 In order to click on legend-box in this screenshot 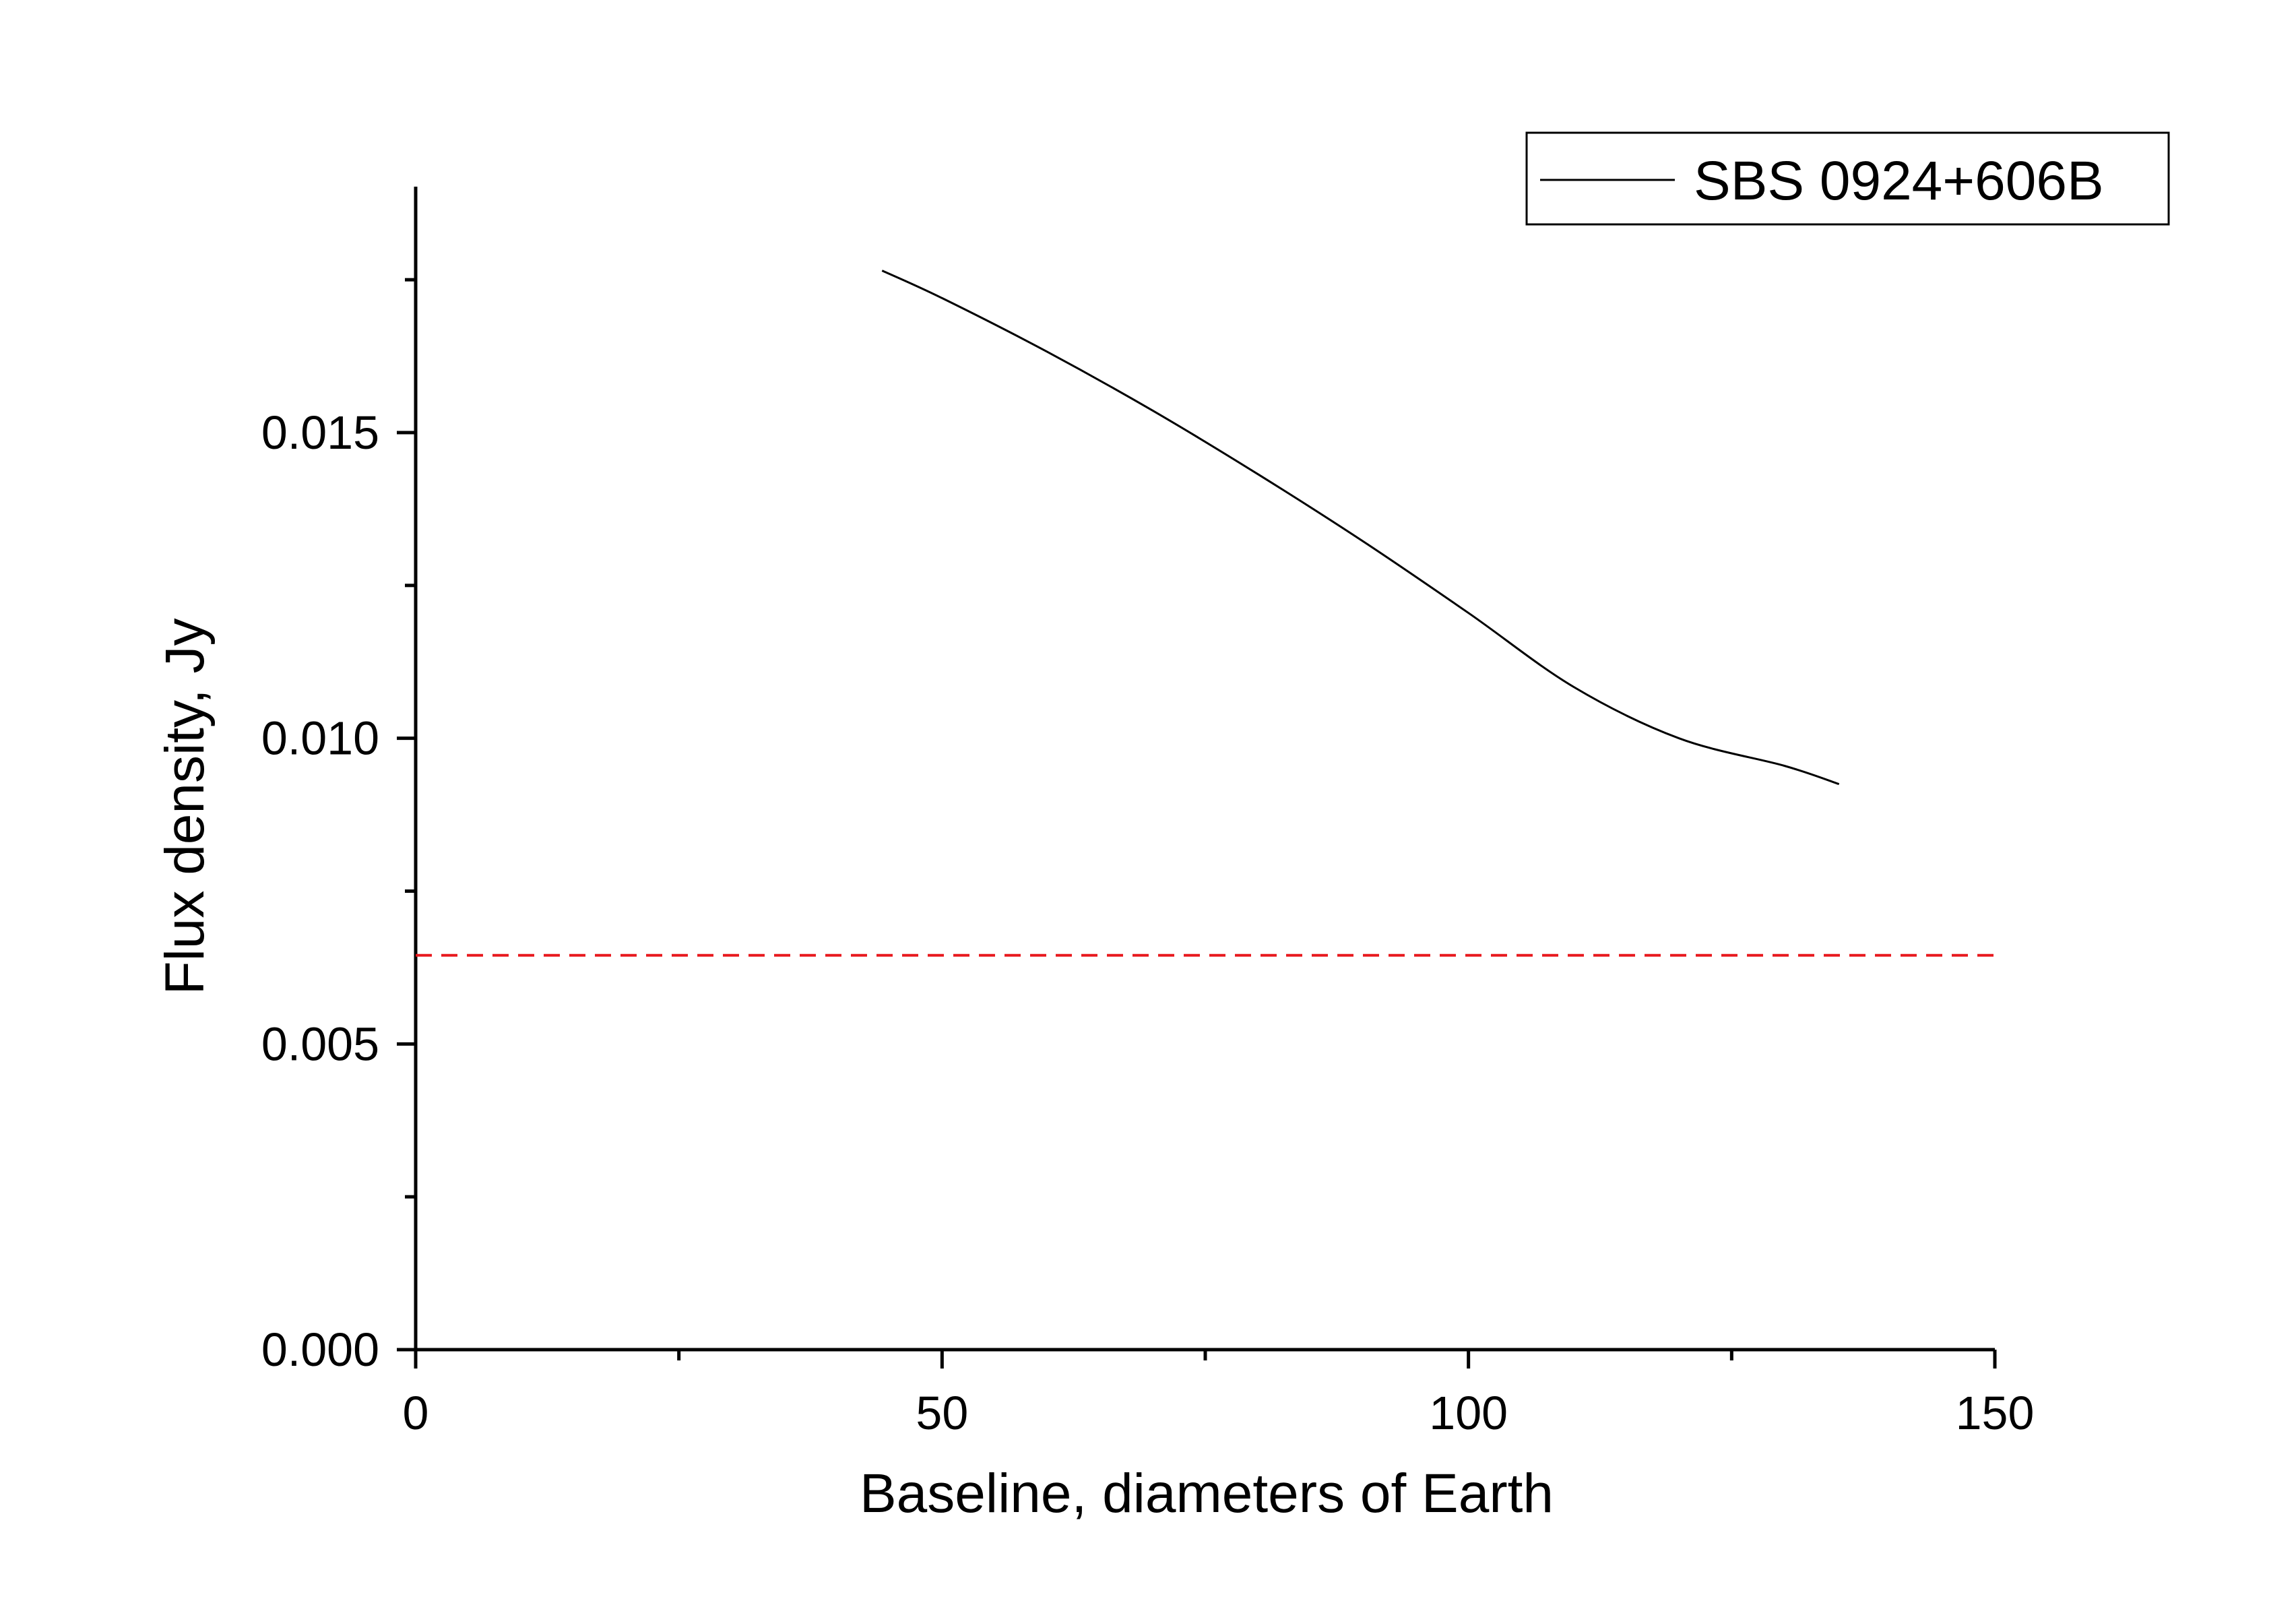, I will do `click(1847, 178)`.